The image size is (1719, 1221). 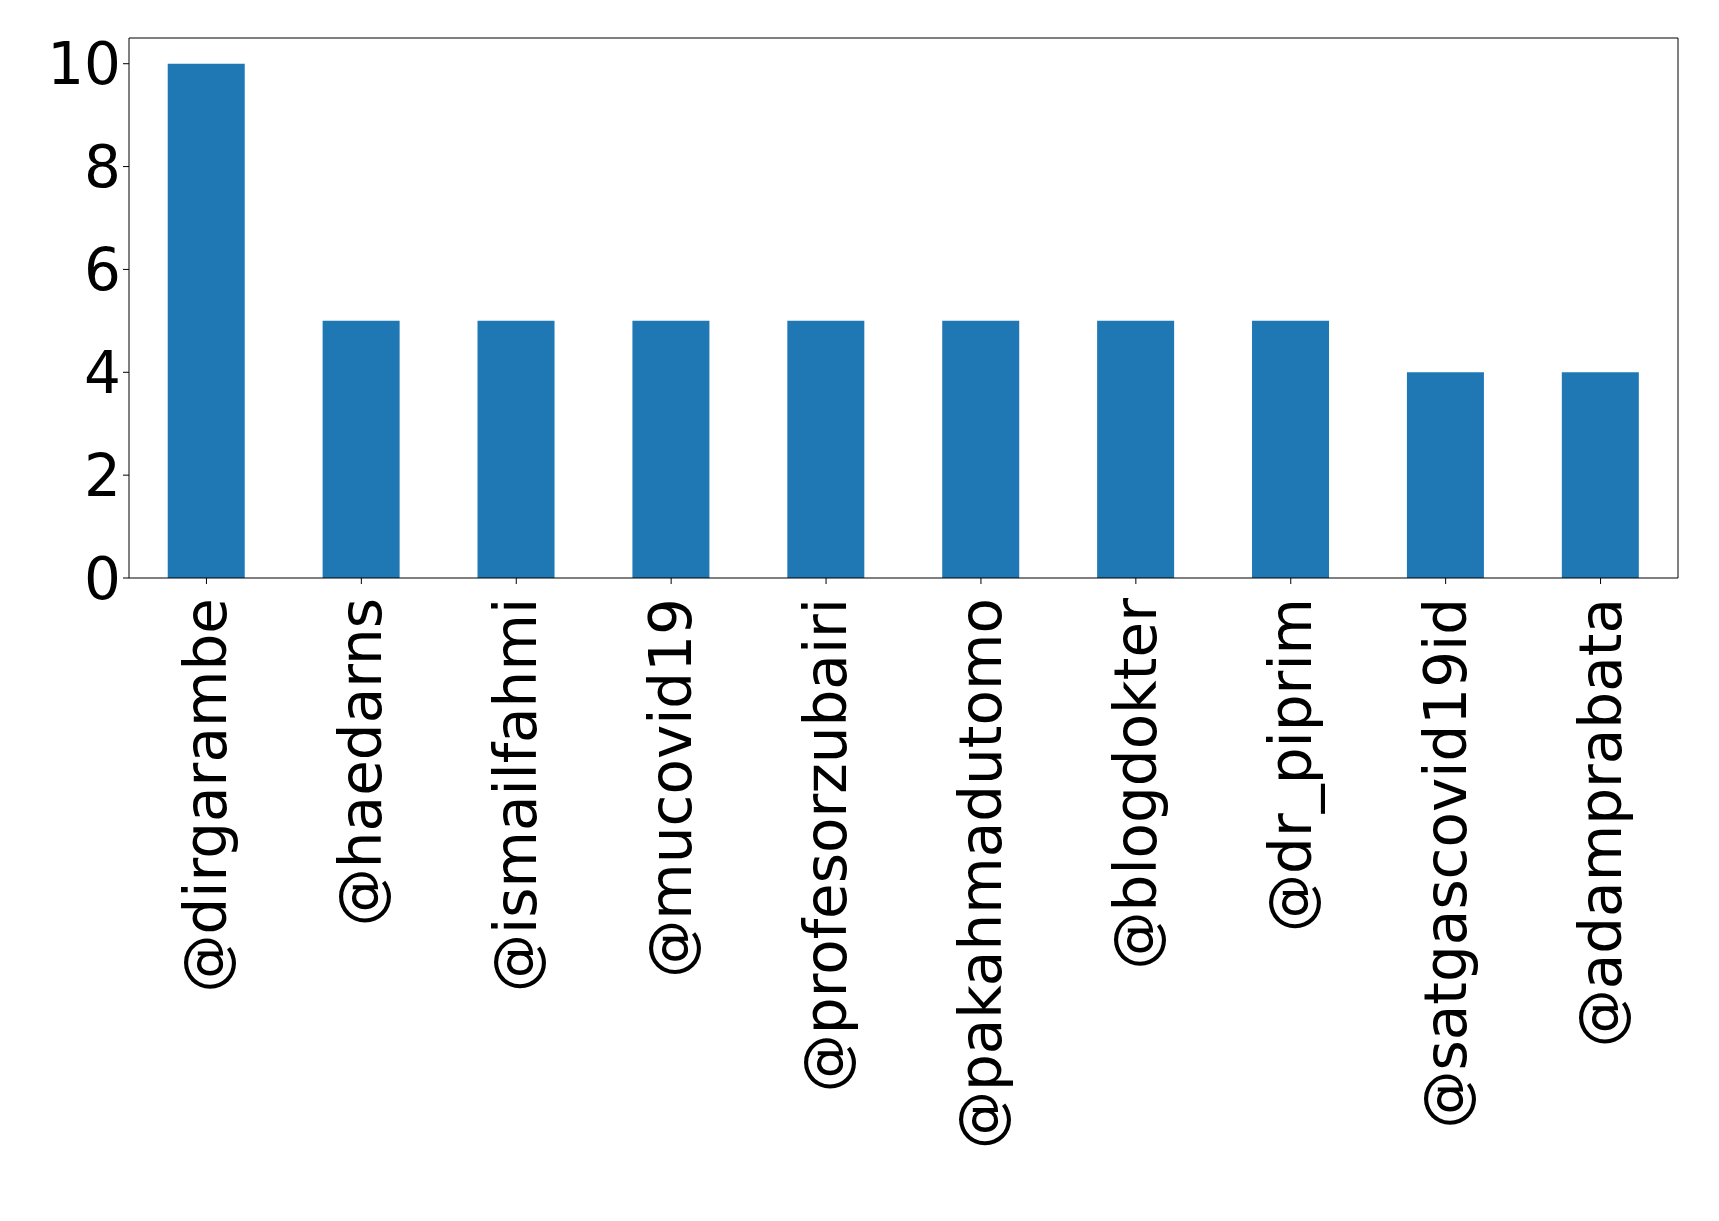 What do you see at coordinates (826, 845) in the screenshot?
I see `x-tick-label: @profesorzubairi` at bounding box center [826, 845].